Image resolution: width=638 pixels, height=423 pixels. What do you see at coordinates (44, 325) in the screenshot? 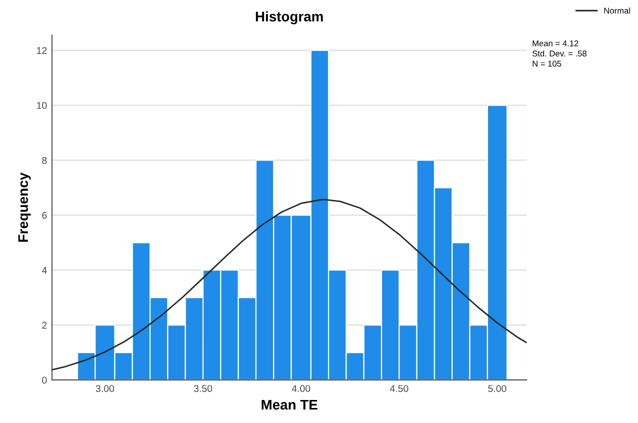
I see `y-tick-label: 2` at bounding box center [44, 325].